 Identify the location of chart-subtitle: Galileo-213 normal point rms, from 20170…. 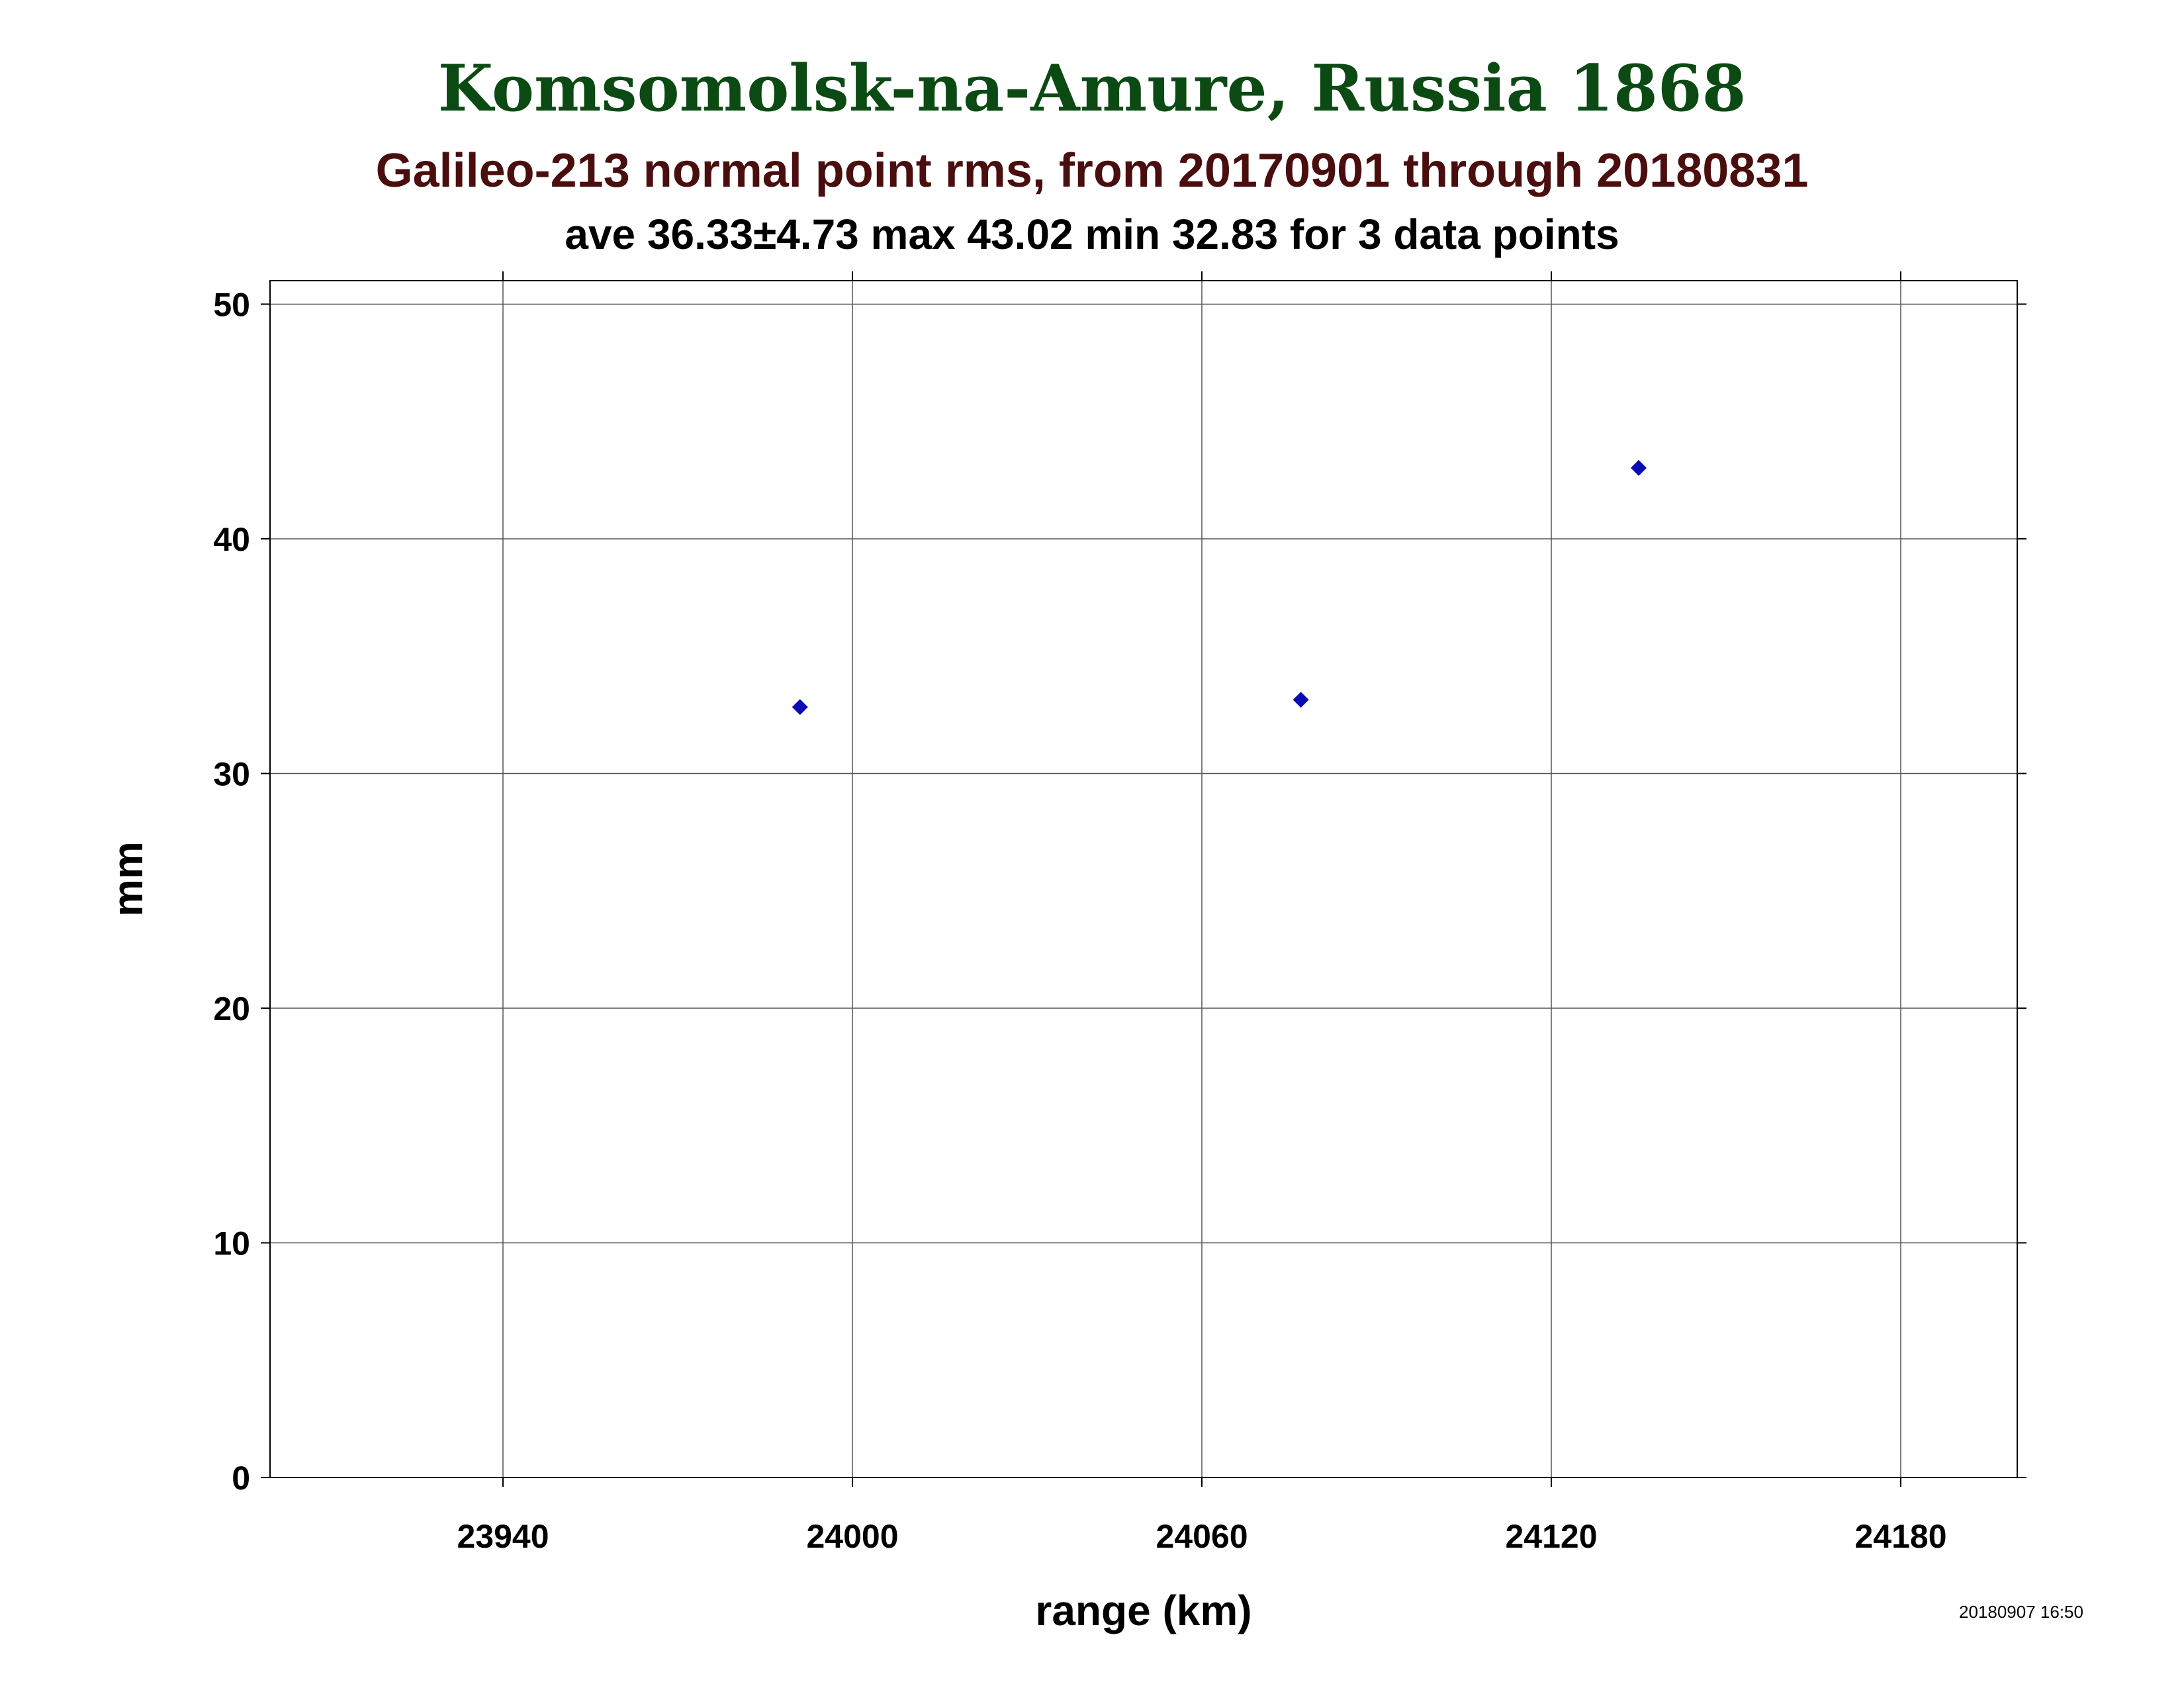
(1092, 170).